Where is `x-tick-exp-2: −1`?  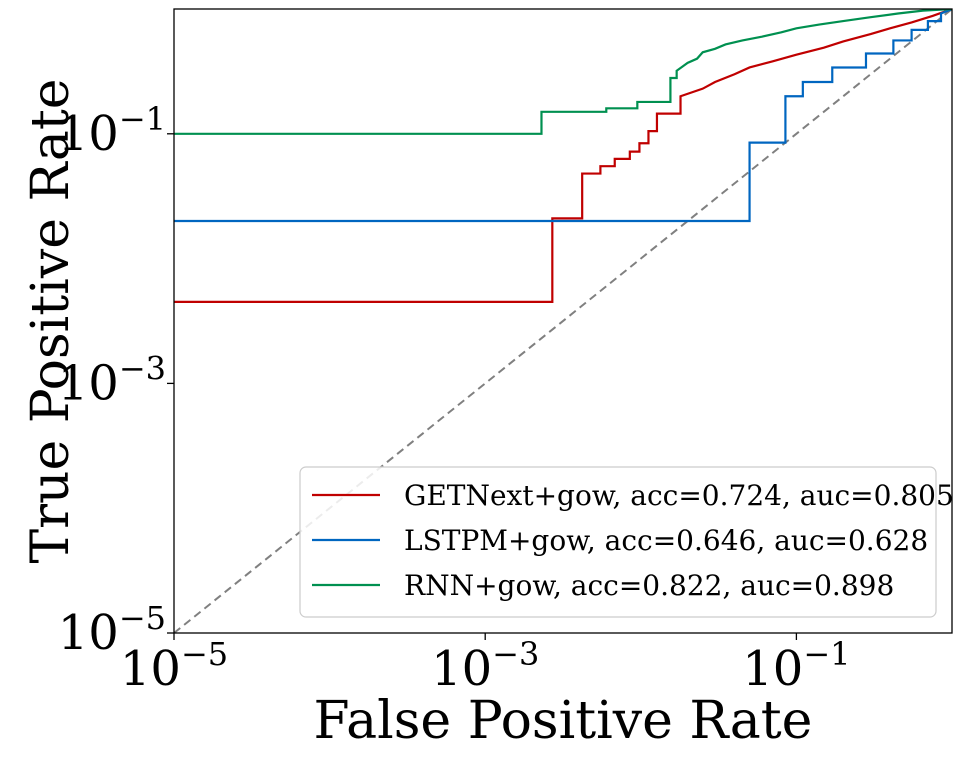 x-tick-exp-2: −1 is located at coordinates (826, 654).